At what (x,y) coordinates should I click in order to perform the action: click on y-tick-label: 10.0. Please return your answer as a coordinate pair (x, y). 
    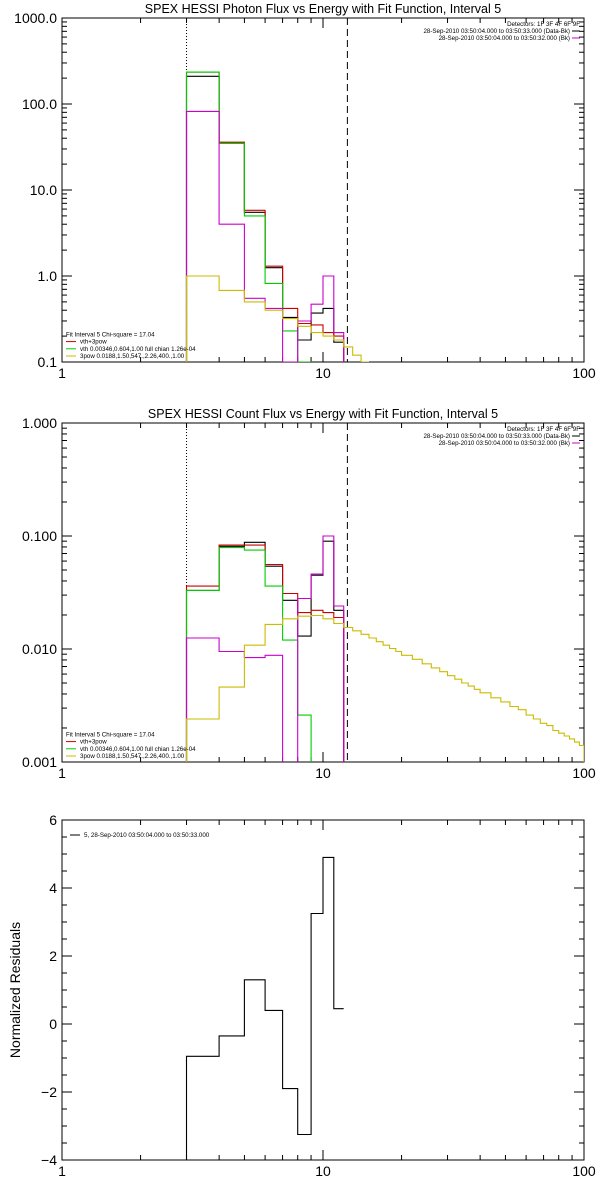
    Looking at the image, I should click on (43, 190).